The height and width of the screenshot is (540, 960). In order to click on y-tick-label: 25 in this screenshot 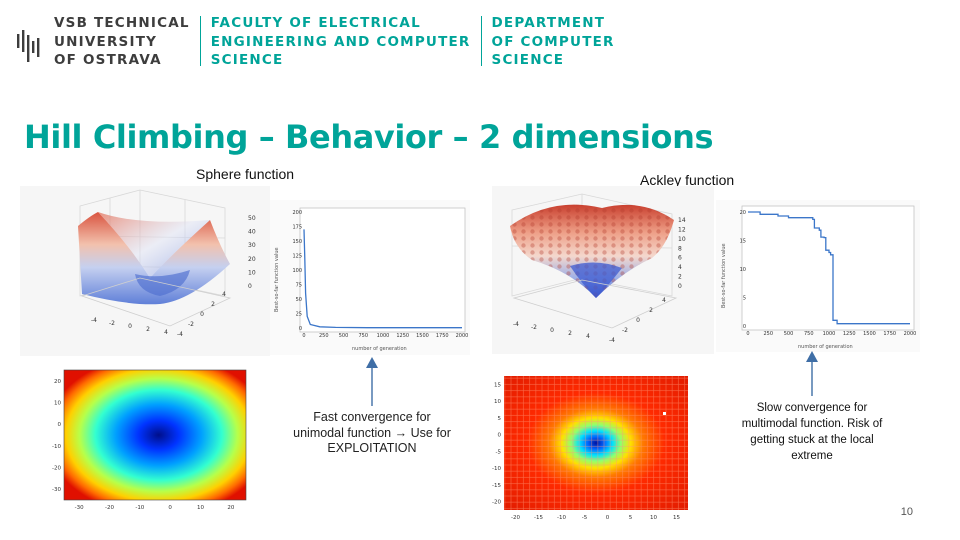, I will do `click(299, 315)`.